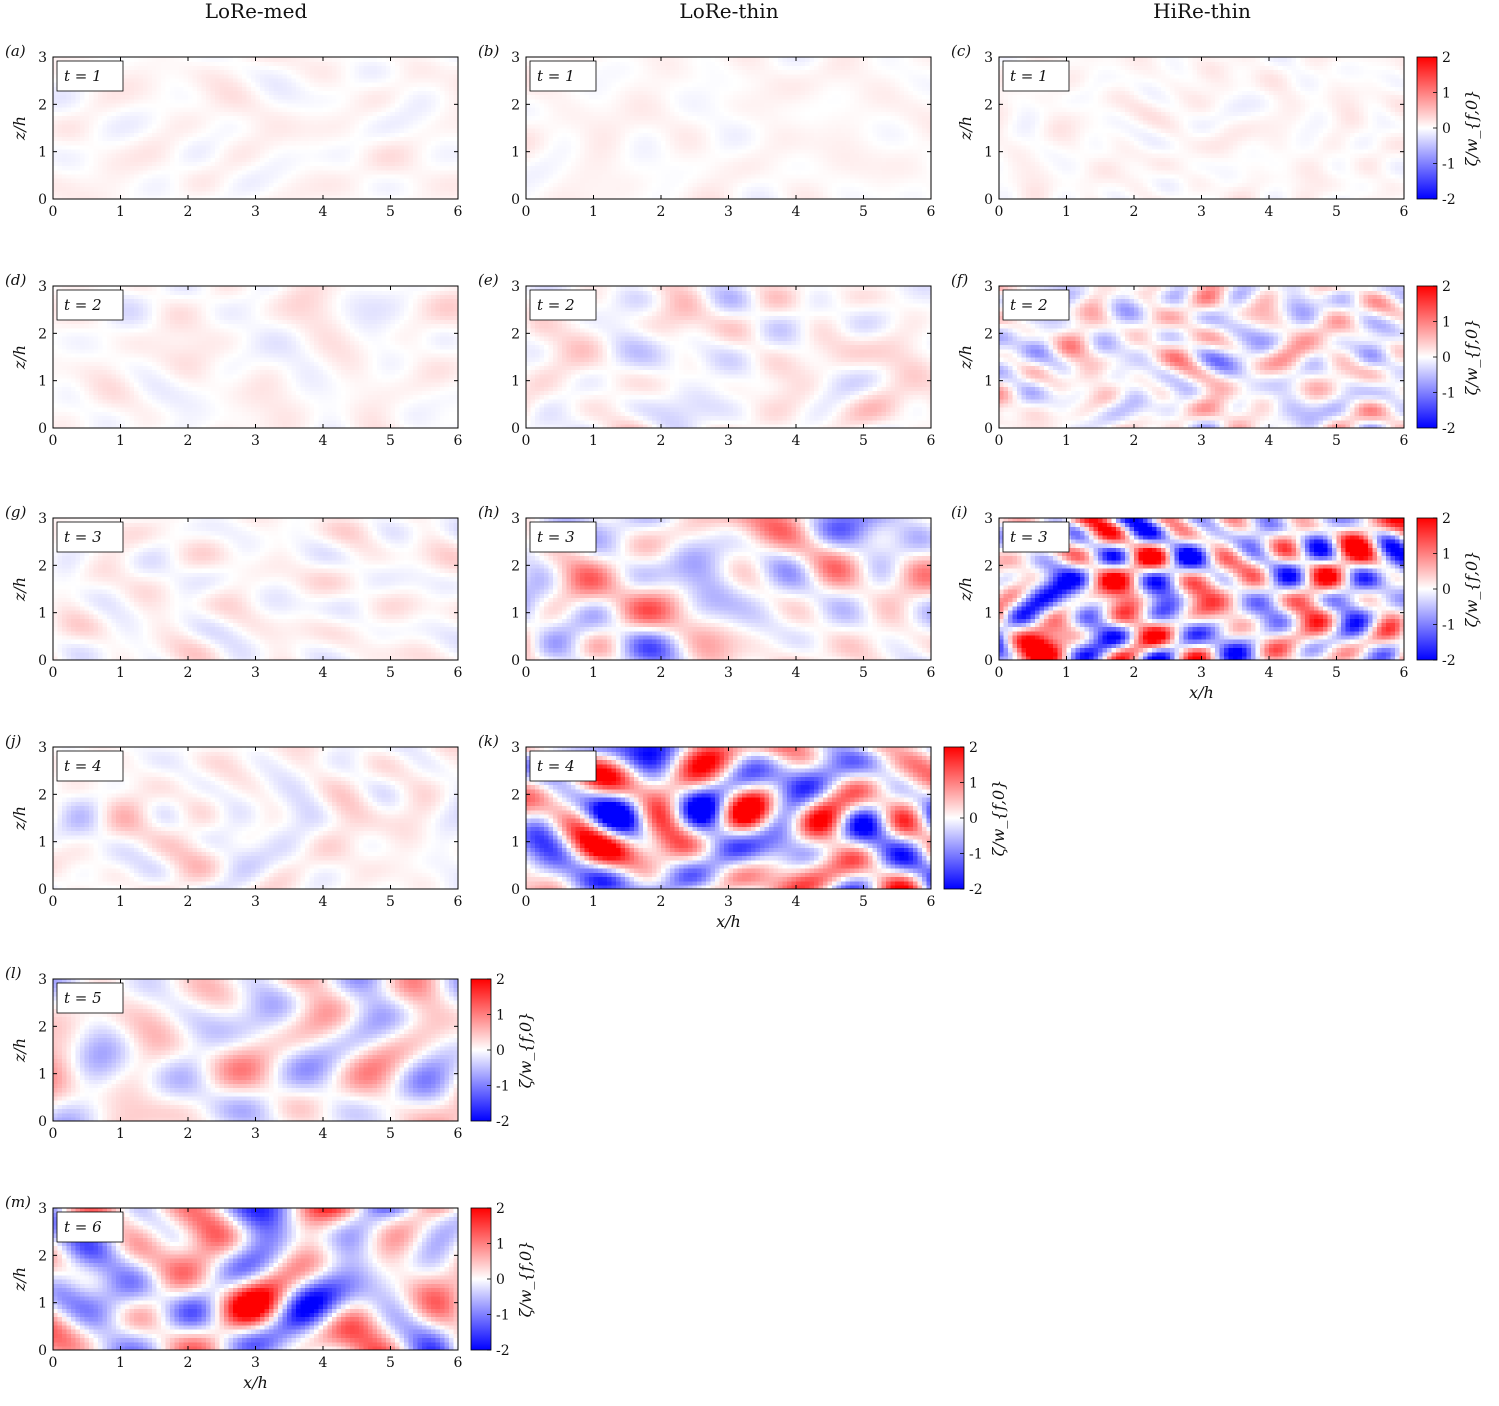 This screenshot has width=1499, height=1406. I want to click on x-tick-label: 1, so click(120, 212).